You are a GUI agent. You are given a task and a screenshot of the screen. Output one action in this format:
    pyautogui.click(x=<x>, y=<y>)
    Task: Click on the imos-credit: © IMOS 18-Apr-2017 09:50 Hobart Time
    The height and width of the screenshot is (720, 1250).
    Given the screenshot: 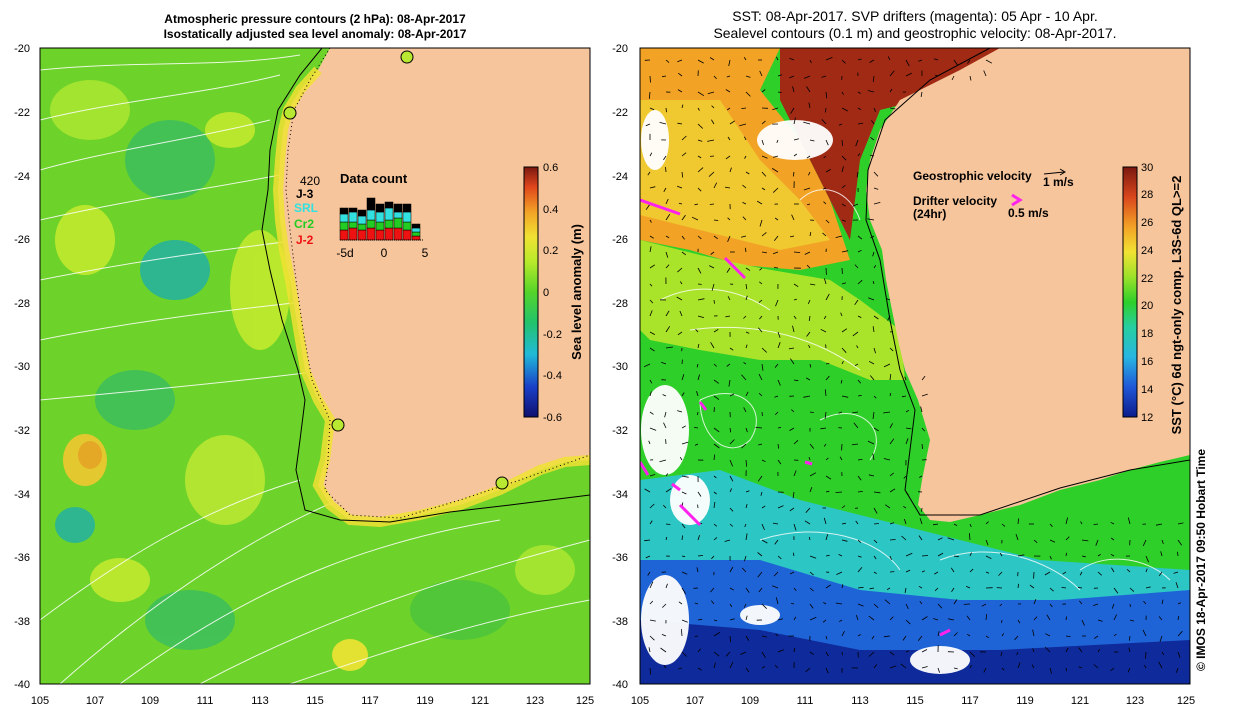 What is the action you would take?
    pyautogui.click(x=1201, y=560)
    